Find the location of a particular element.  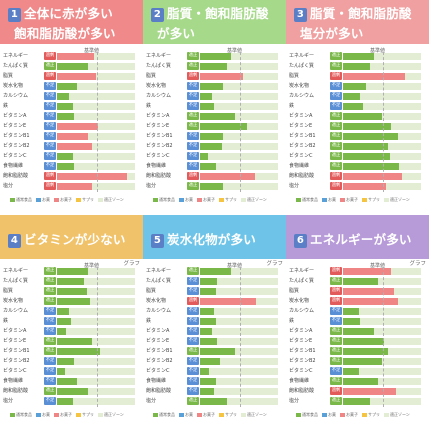

status-badge: 過剰 is located at coordinates (193, 176).